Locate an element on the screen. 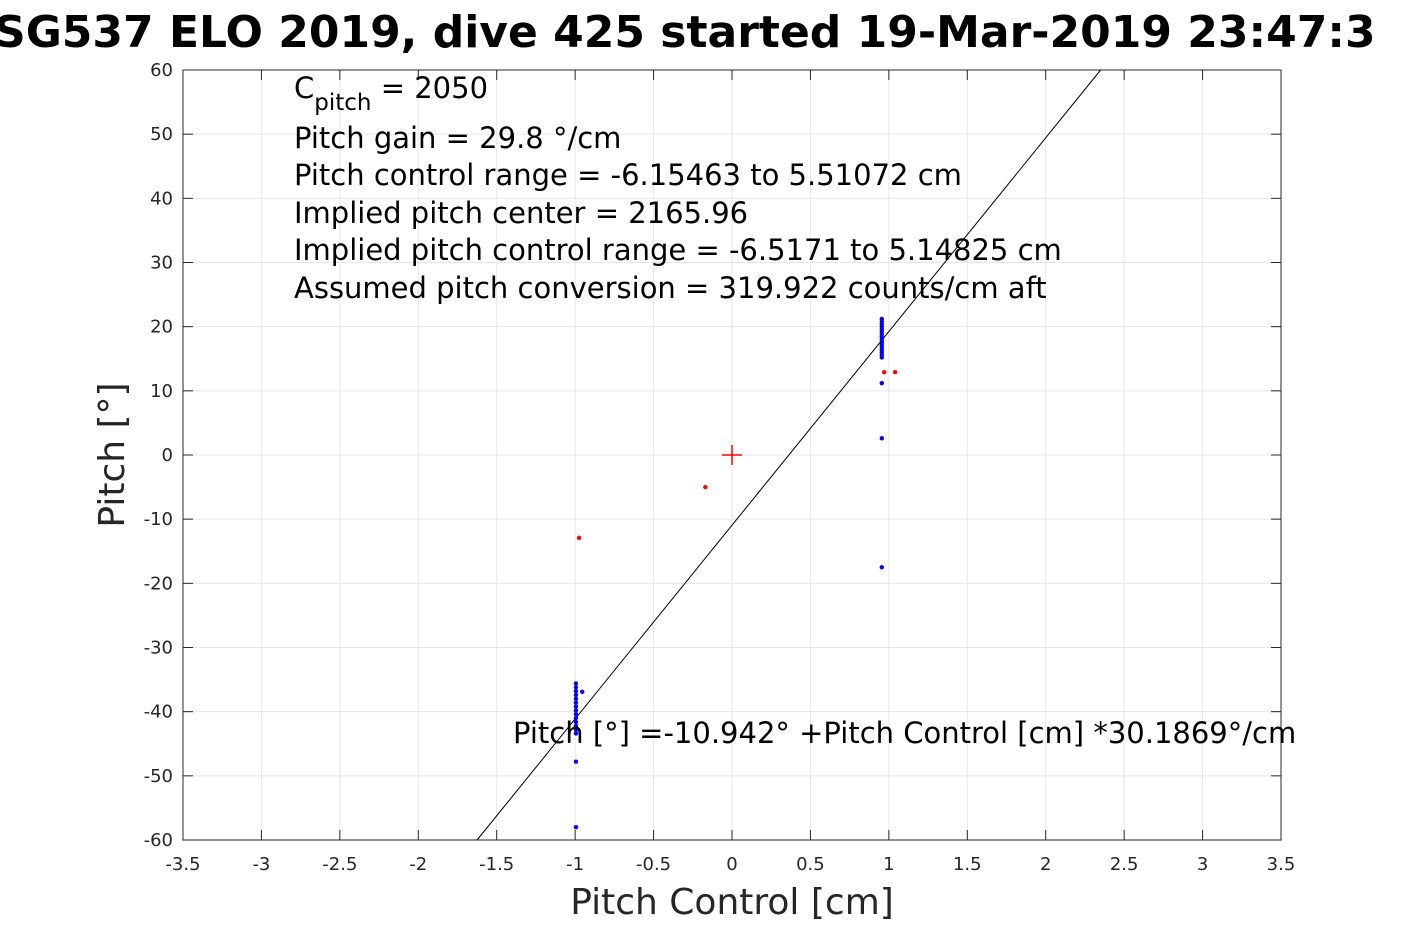  center-marker-group is located at coordinates (732, 455).